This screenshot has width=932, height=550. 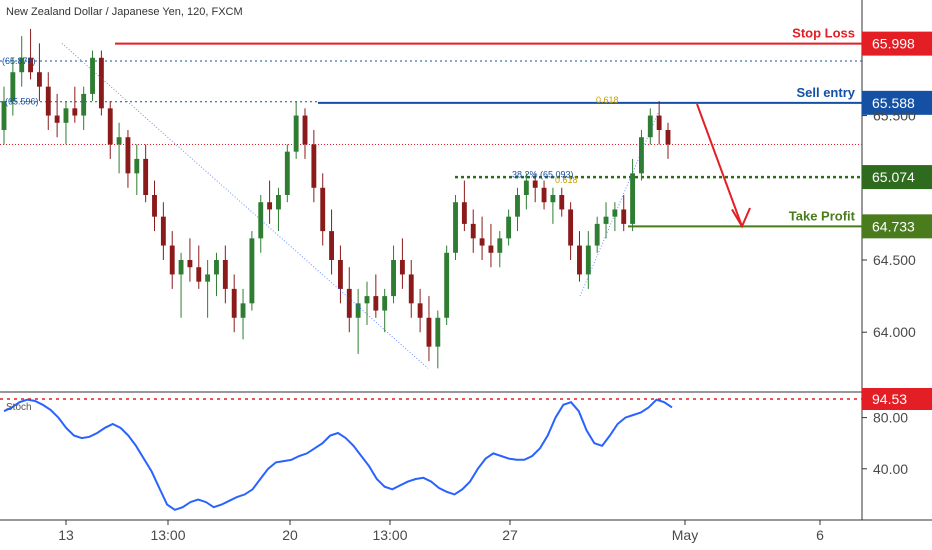 I want to click on time-tick-label: 27, so click(x=510, y=535).